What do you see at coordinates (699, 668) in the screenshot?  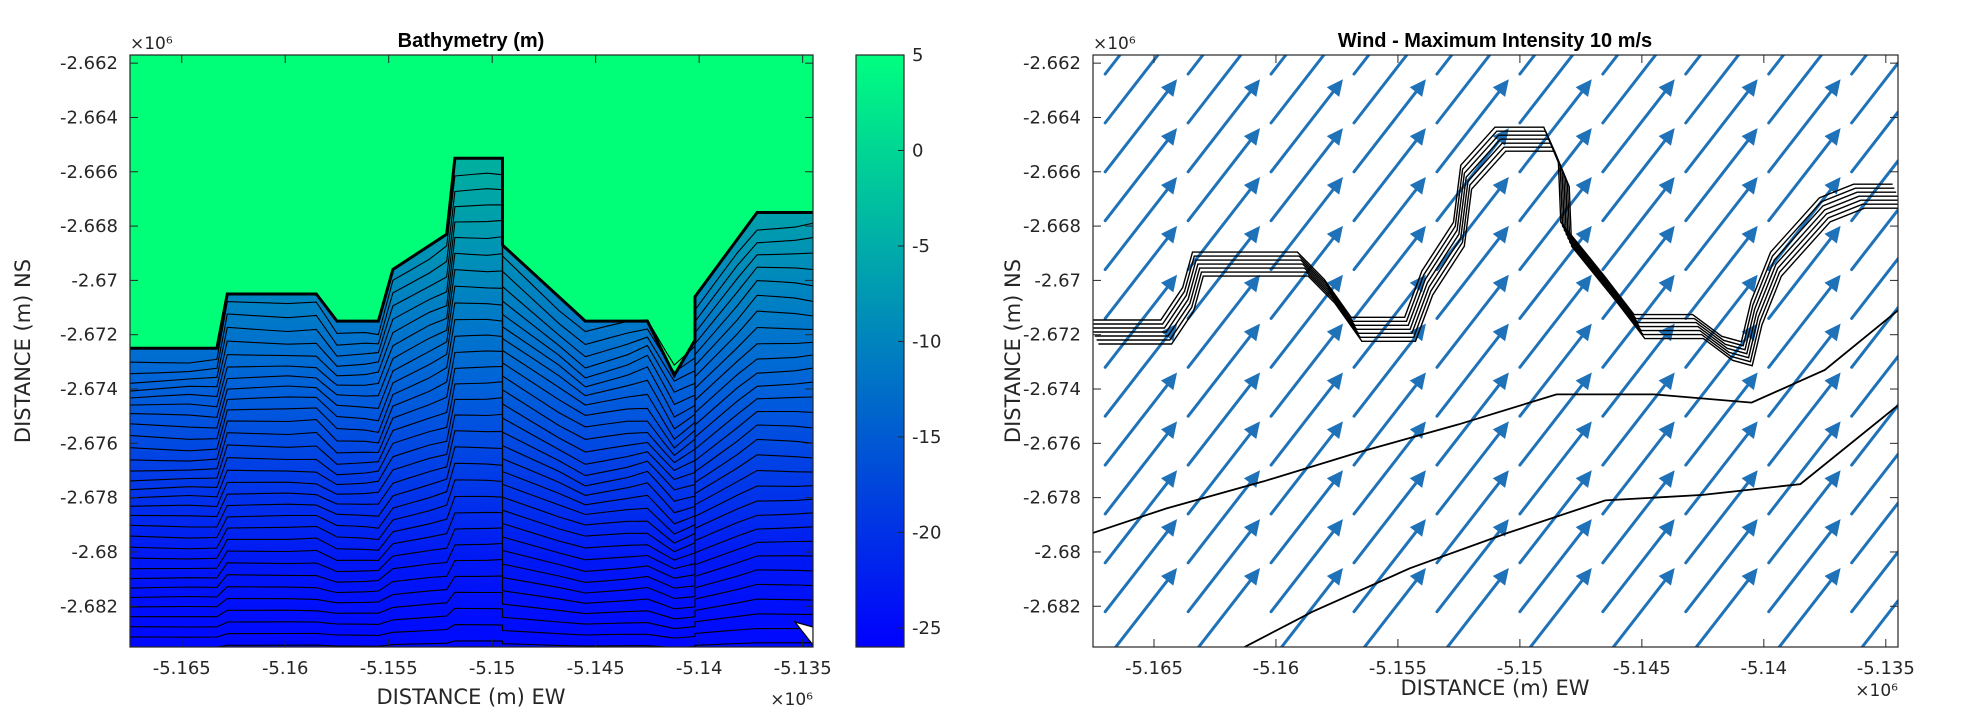 I see `bathymetry-x-tick-label: -5.14` at bounding box center [699, 668].